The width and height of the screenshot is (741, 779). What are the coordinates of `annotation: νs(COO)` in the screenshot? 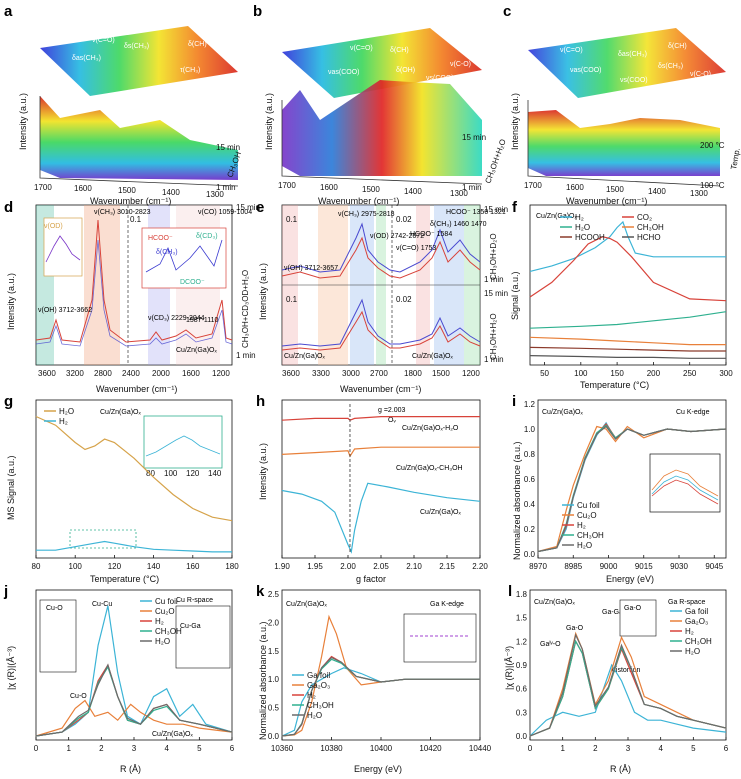 It's located at (634, 80).